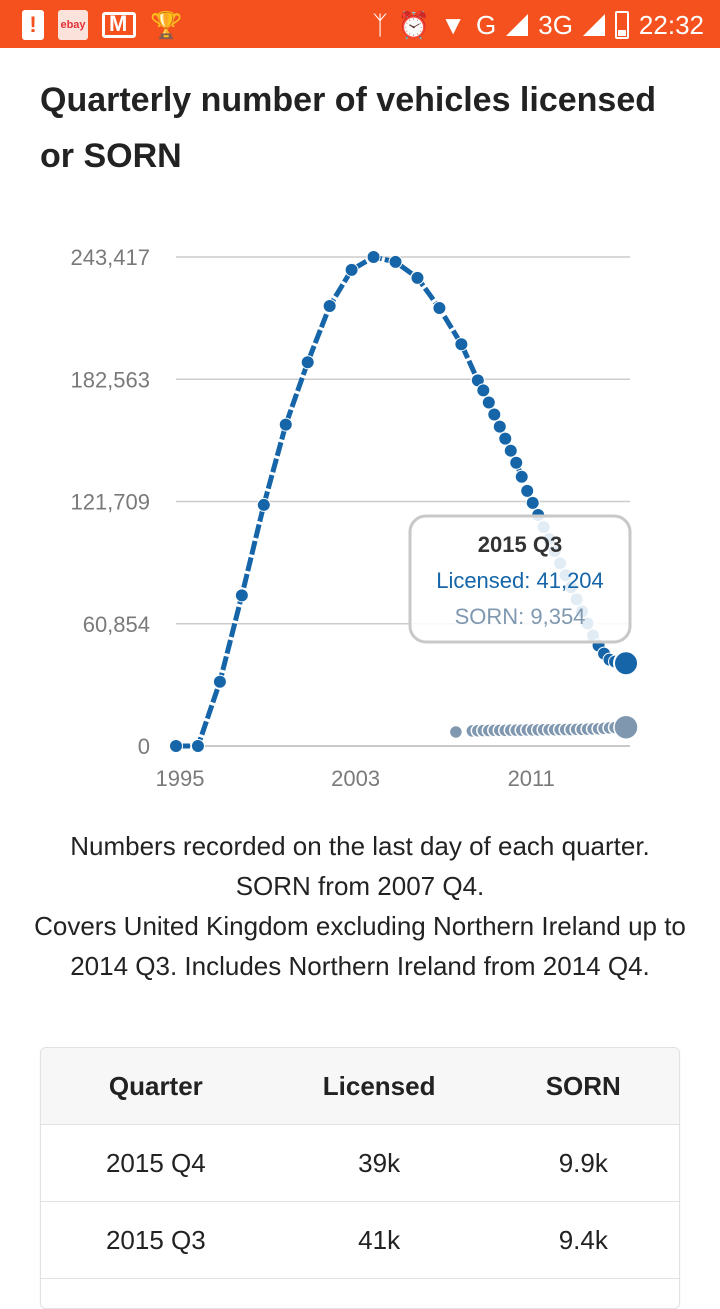  Describe the element at coordinates (379, 1240) in the screenshot. I see `cell-licensed: 41k` at that location.